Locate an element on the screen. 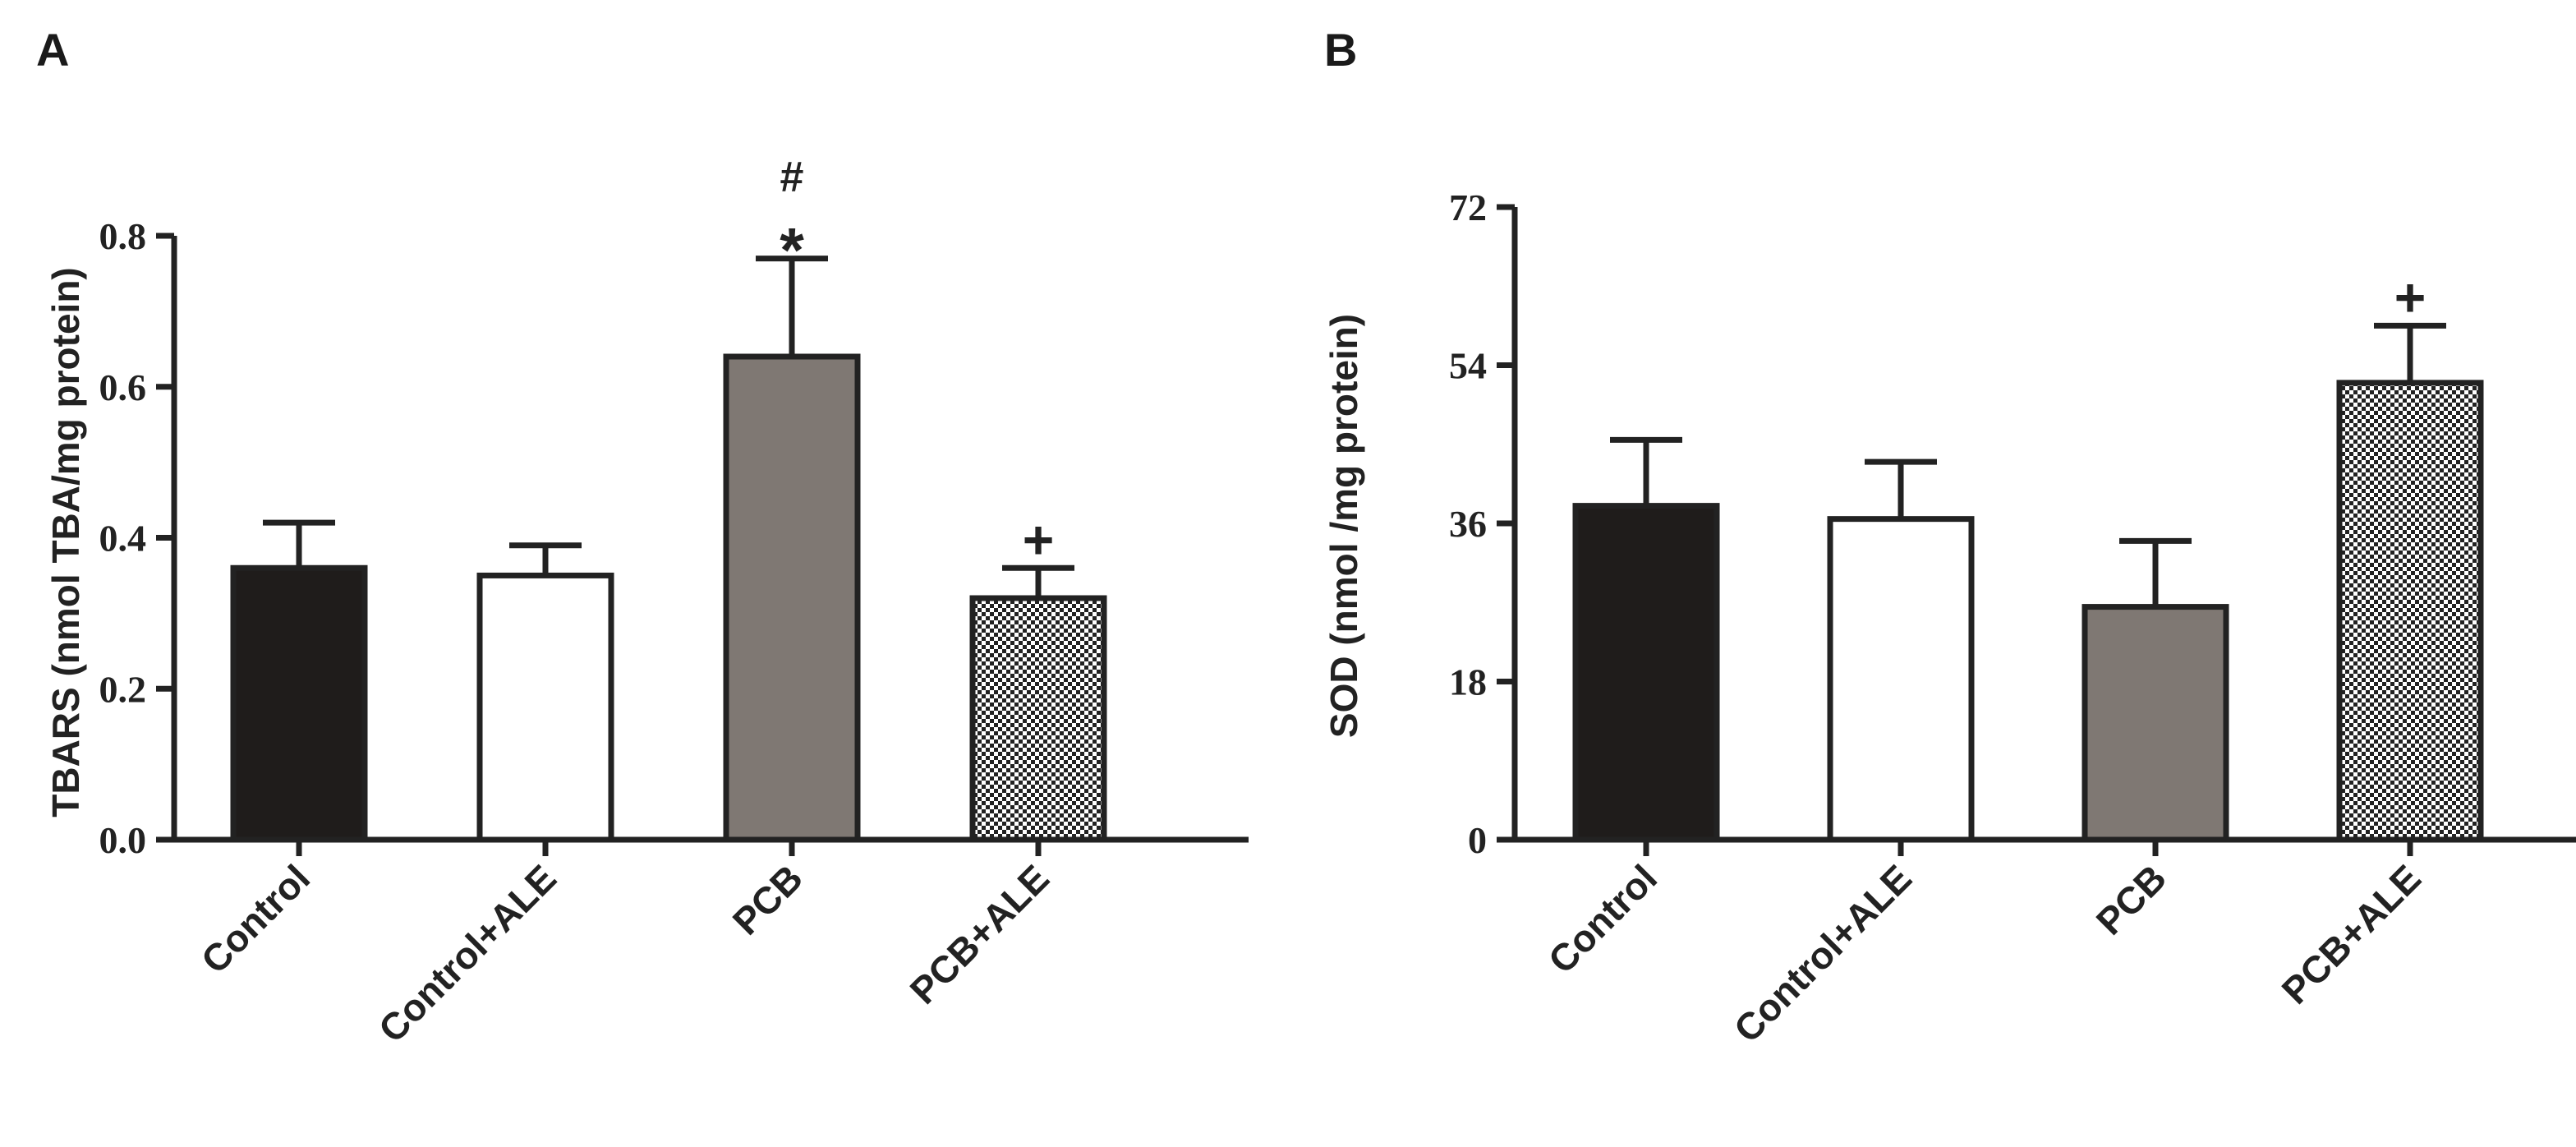 The image size is (2576, 1147). bar-a-control-ale is located at coordinates (545, 707).